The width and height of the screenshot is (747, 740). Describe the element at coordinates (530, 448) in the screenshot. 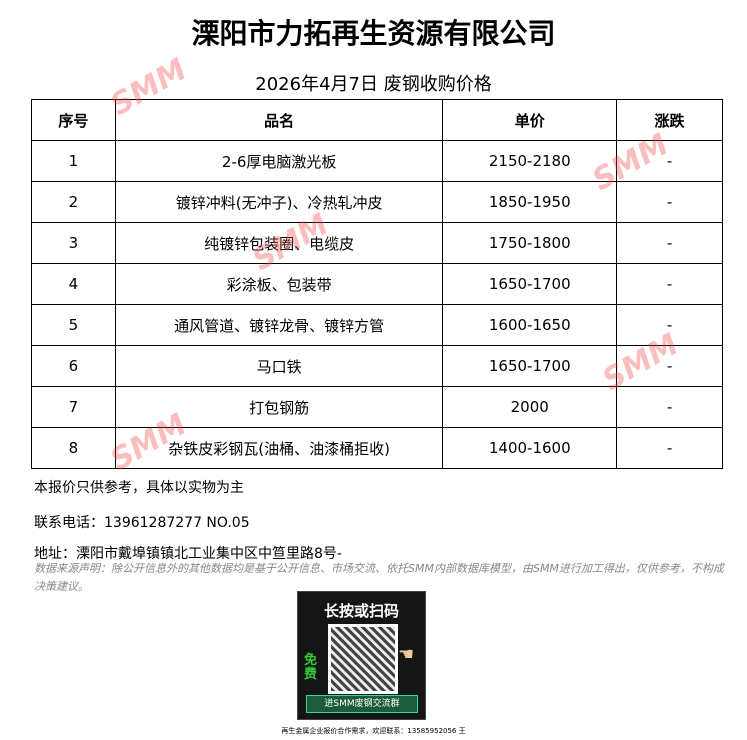

I see `row-price: 1400-1600` at that location.